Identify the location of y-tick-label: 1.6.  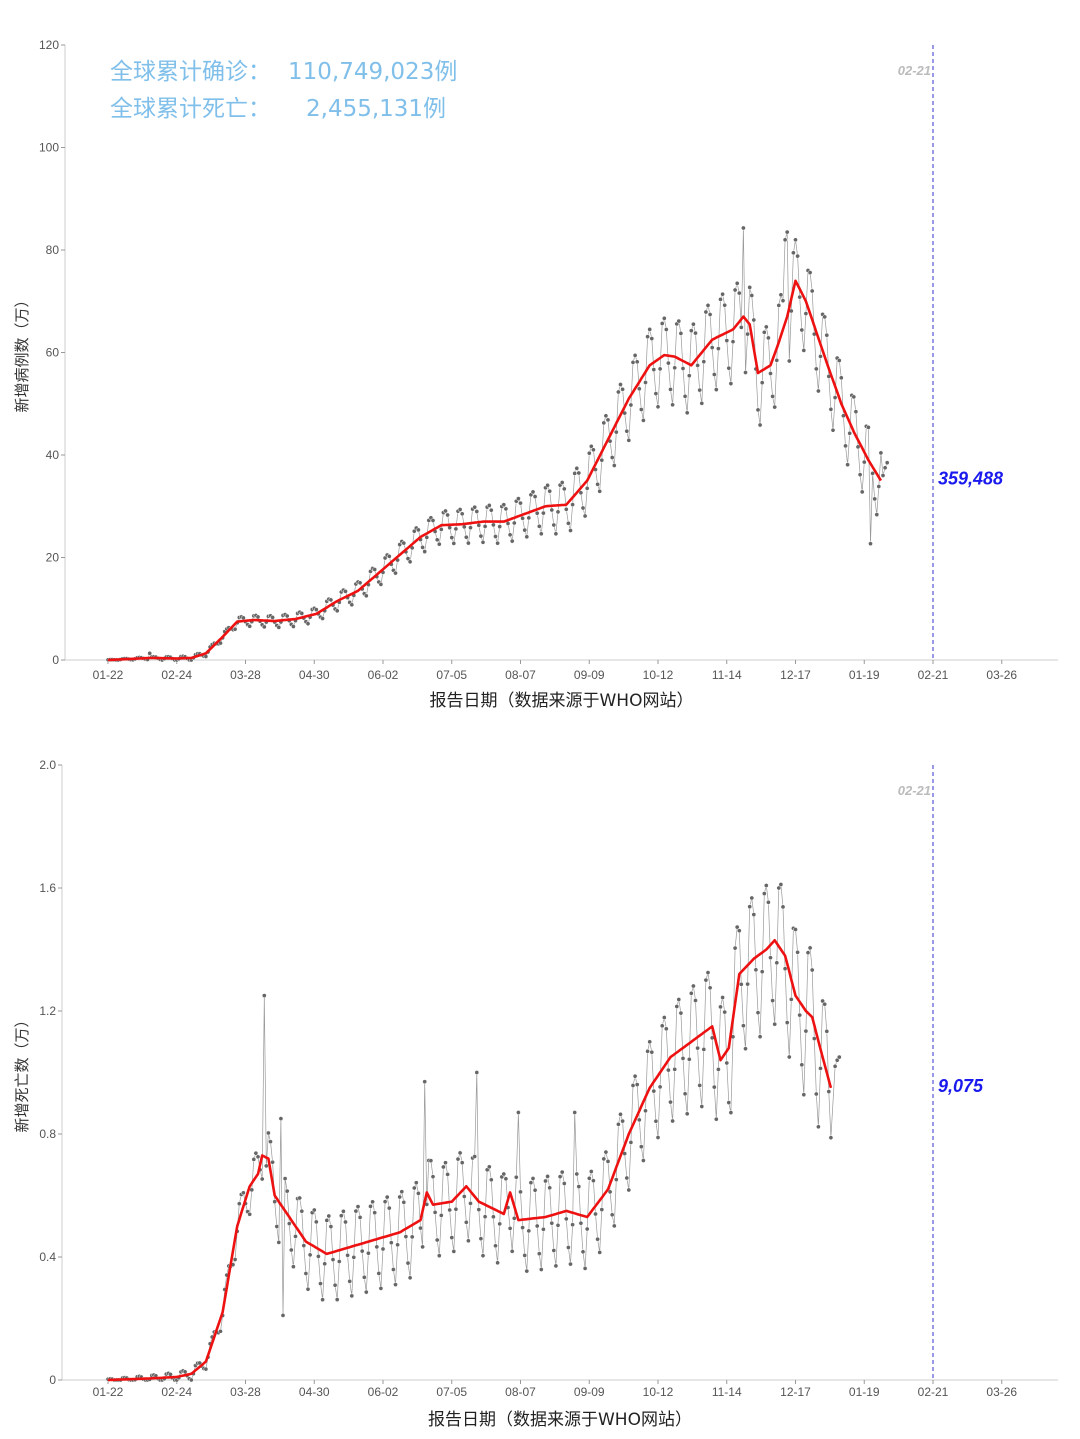
(47, 888).